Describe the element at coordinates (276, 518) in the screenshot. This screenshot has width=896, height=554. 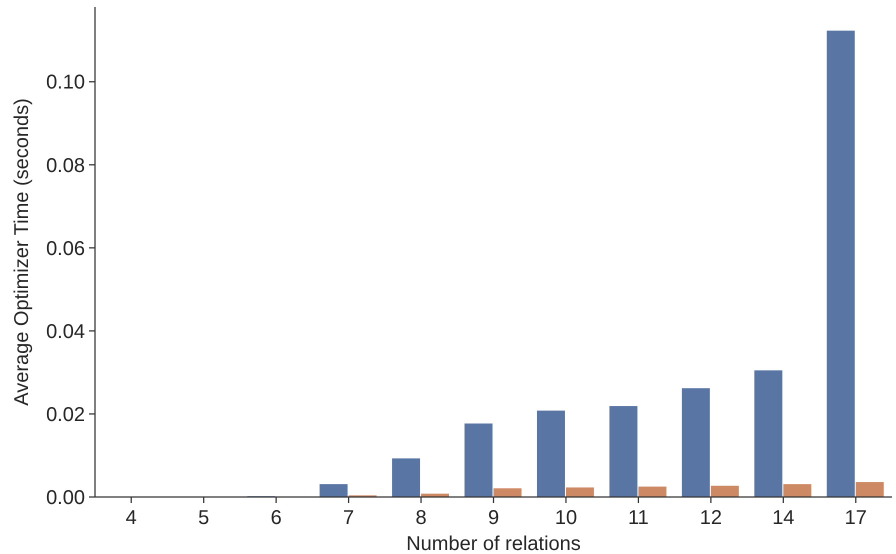
I see `x-tick-label: 6` at that location.